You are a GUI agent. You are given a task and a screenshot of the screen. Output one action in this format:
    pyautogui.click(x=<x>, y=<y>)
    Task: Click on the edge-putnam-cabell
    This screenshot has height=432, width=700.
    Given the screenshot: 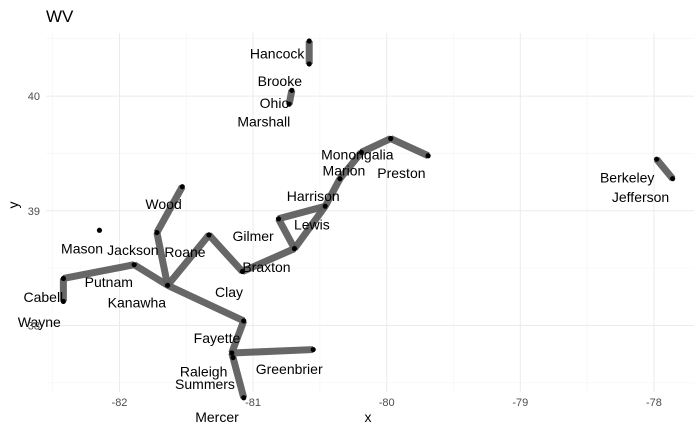 What is the action you would take?
    pyautogui.click(x=98, y=271)
    